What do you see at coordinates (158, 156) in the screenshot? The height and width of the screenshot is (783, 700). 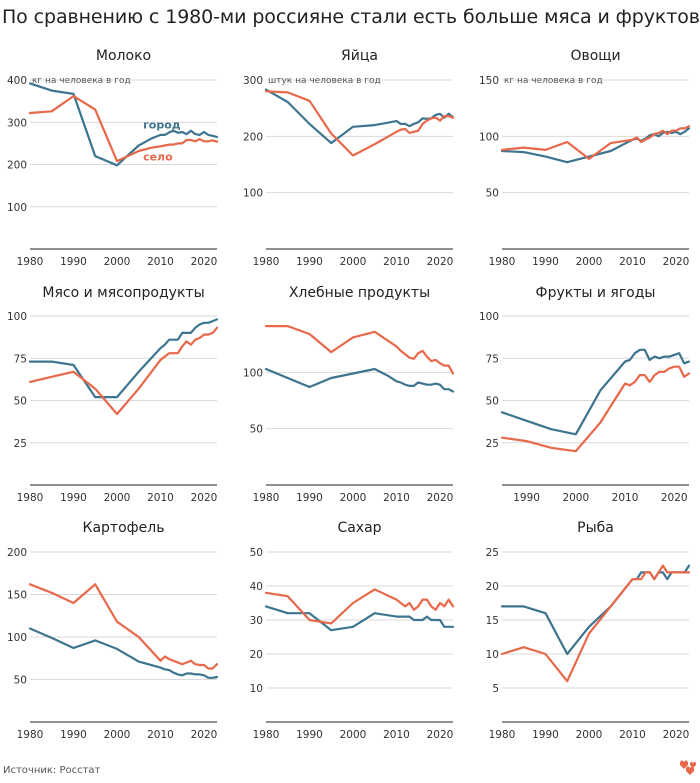 I see `series-label-village: село` at bounding box center [158, 156].